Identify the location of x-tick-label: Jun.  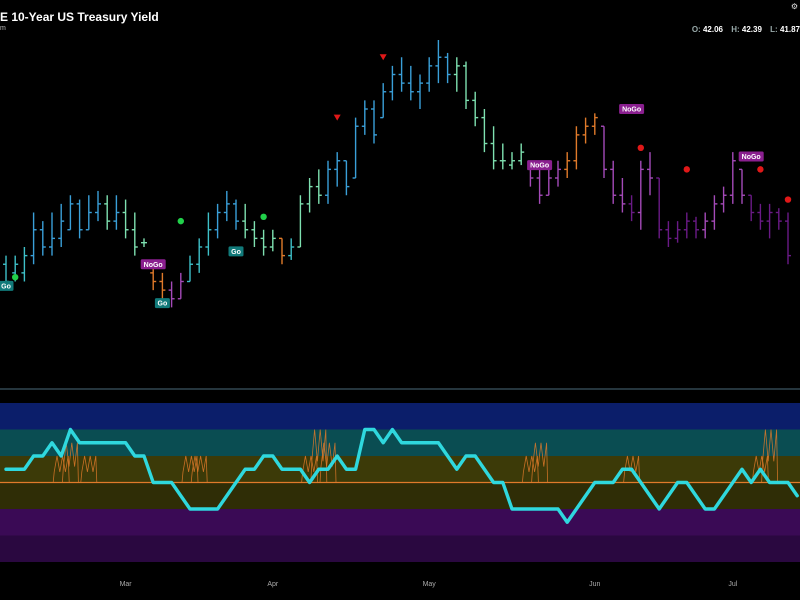
(594, 584).